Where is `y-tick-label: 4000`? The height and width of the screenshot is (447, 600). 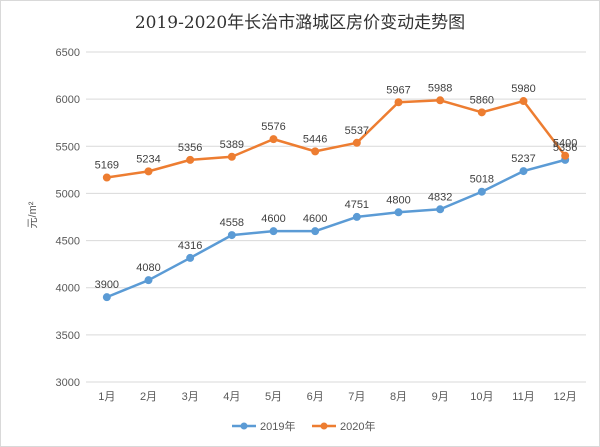
y-tick-label: 4000 is located at coordinates (68, 289).